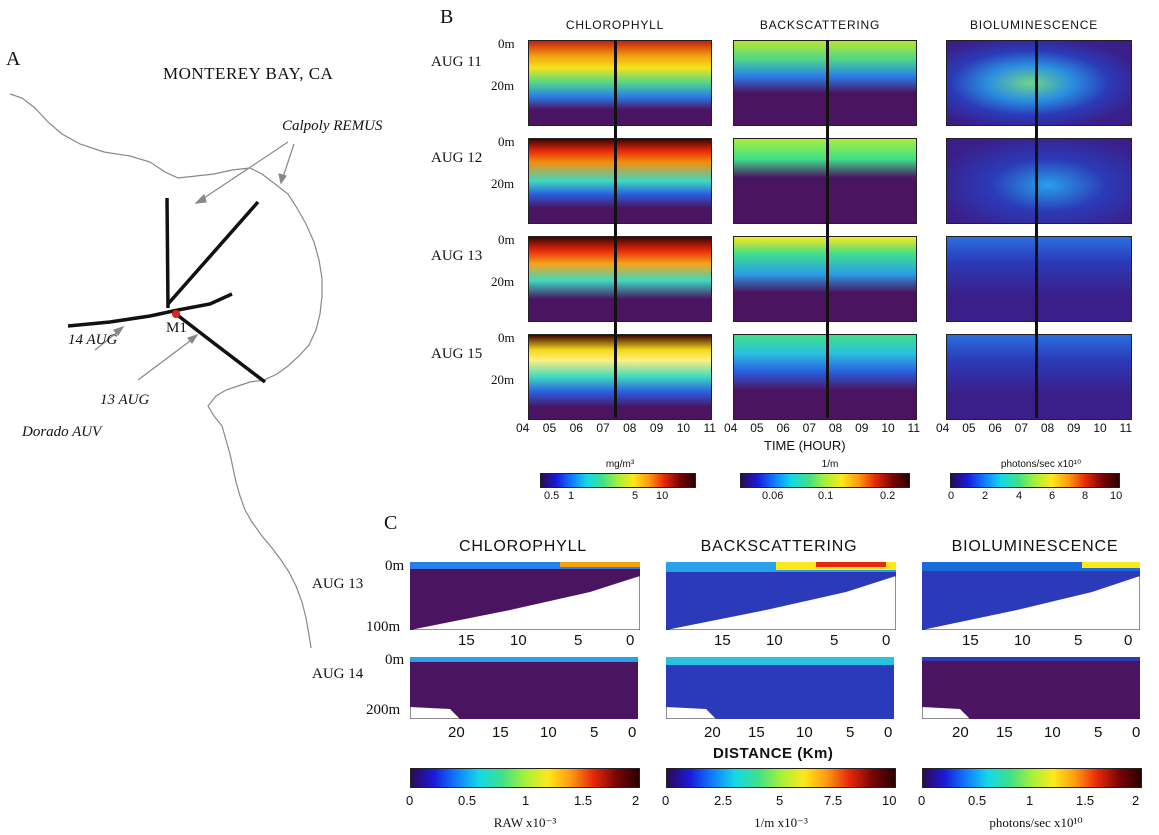 Image resolution: width=1159 pixels, height=835 pixels. What do you see at coordinates (1036, 822) in the screenshot?
I see `c-cbar-unit-bl: photons/sec x10¹⁰` at bounding box center [1036, 822].